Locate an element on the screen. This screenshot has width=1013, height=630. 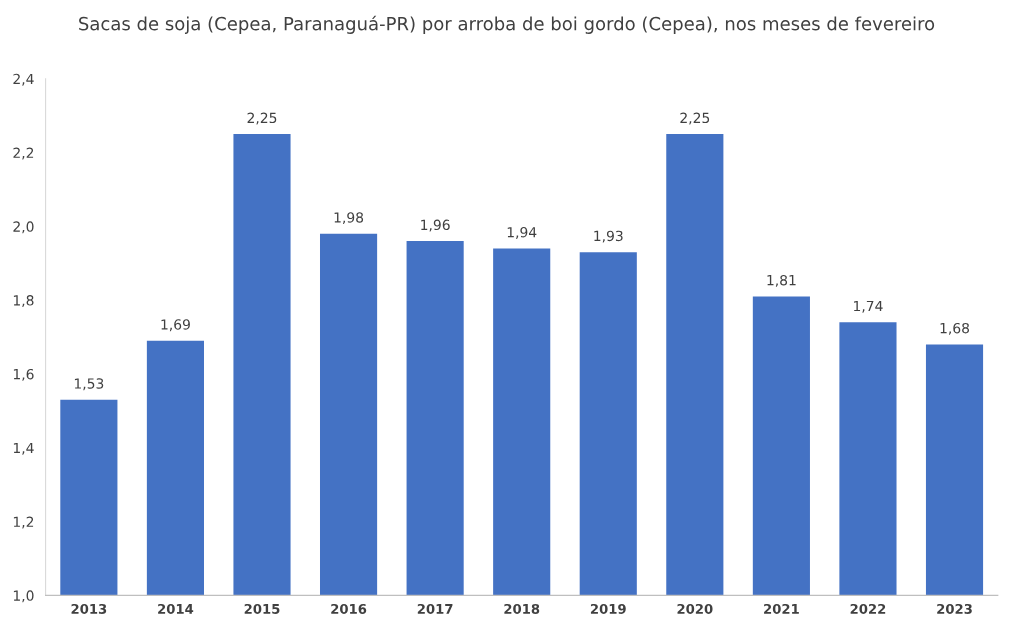
chart-title: Sacas de soja (Cepea, Paranaguá-PR) por arroba de boi gordo (Cepea), nos meses de fevereiro is located at coordinates (507, 24).